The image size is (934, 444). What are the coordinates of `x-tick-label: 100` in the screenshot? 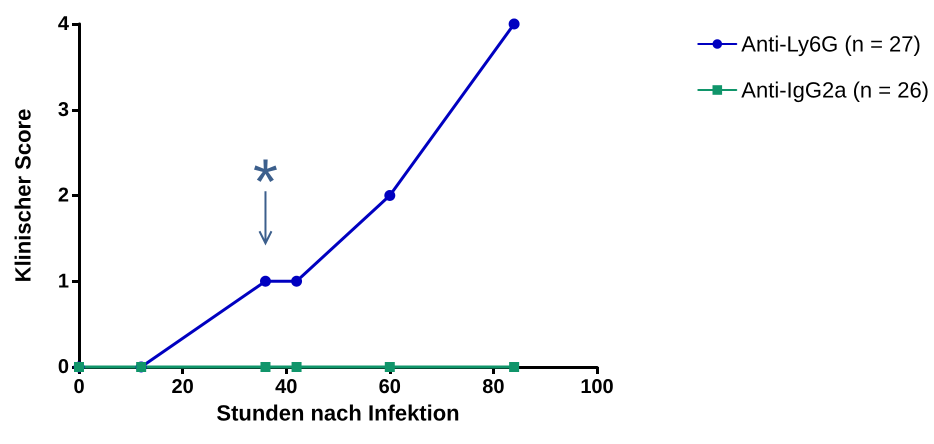 It's located at (597, 387).